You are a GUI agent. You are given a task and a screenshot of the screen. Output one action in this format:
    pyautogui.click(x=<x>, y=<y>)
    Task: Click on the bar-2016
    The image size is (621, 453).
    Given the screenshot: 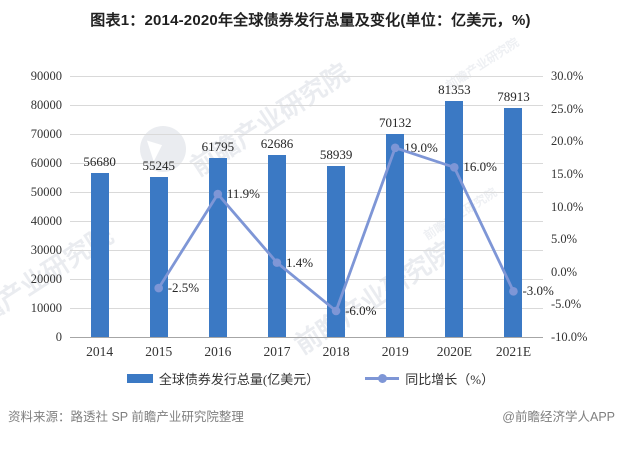 What is the action you would take?
    pyautogui.click(x=217, y=247)
    